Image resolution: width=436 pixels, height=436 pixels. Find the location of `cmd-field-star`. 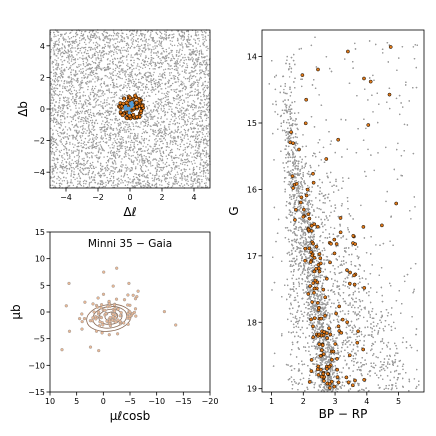

cmd-field-star is located at coordinates (292, 314).